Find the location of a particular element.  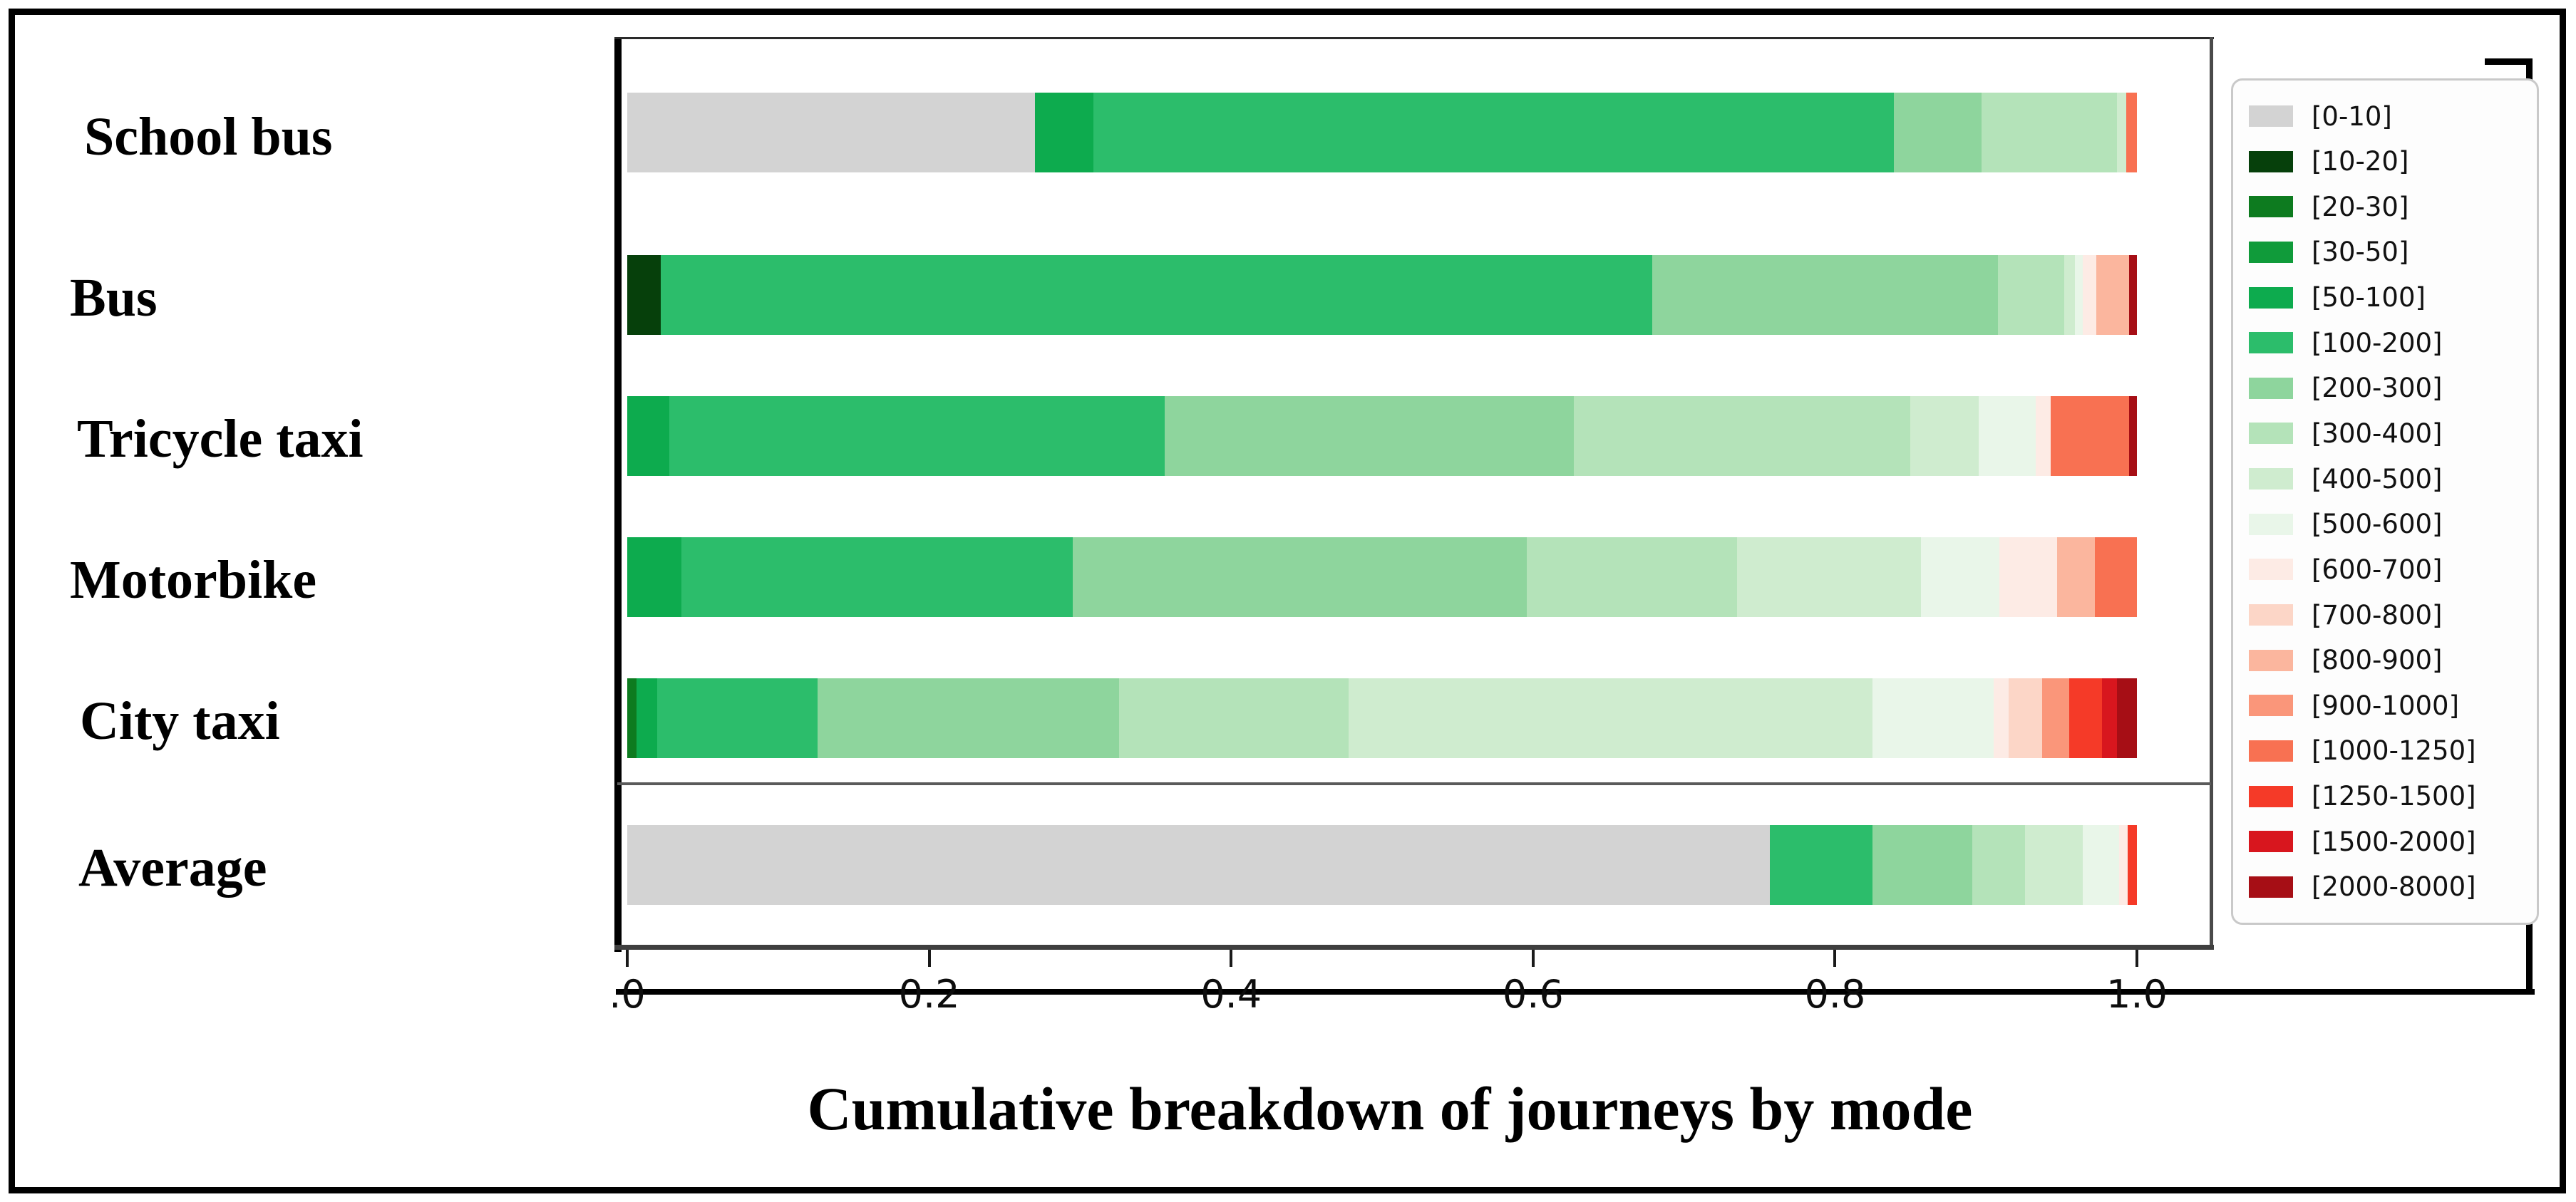

legend-item: [400-500] is located at coordinates (2393, 479).